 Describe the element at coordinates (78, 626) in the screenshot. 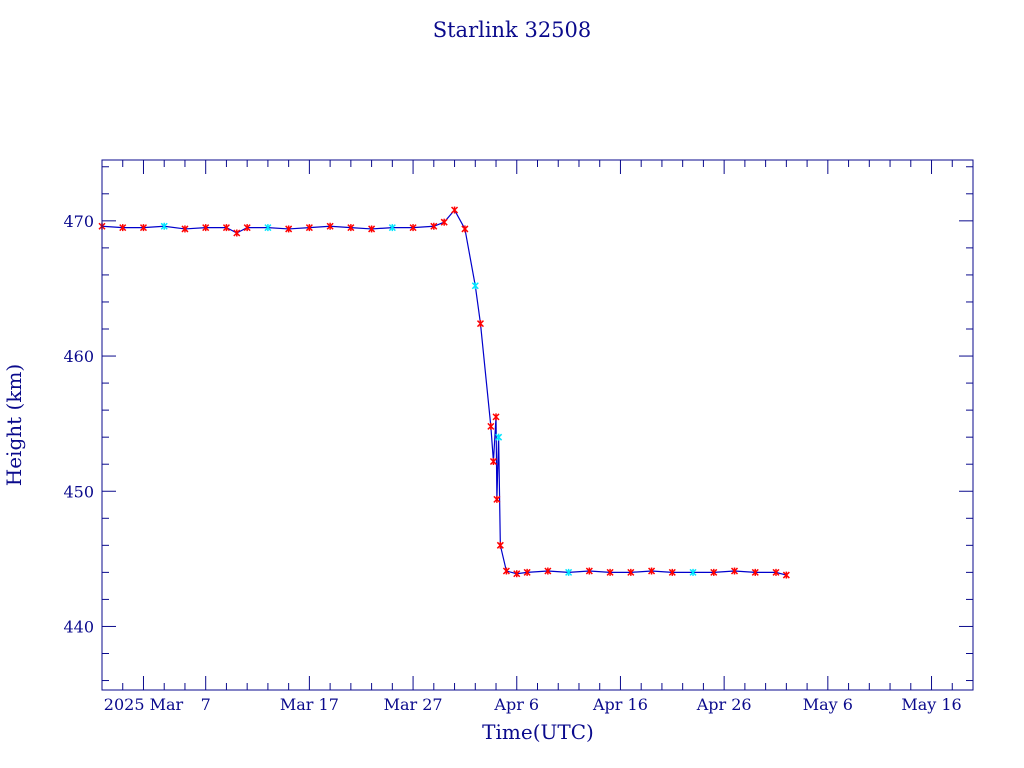

I see `y-tick-label: 440` at that location.